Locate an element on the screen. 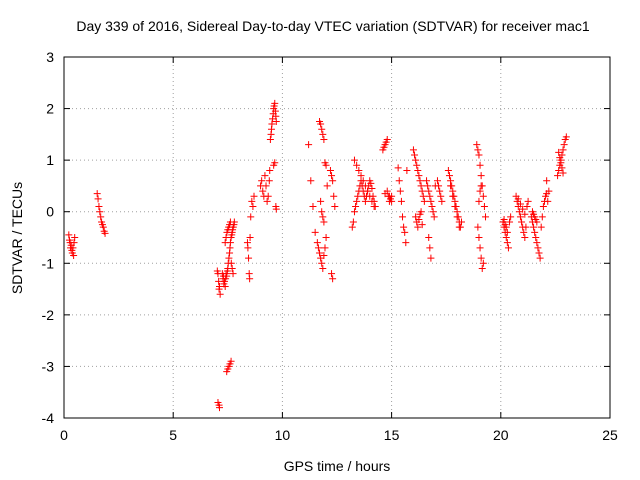 This screenshot has width=640, height=480. y-tick-label: -2 is located at coordinates (48, 315).